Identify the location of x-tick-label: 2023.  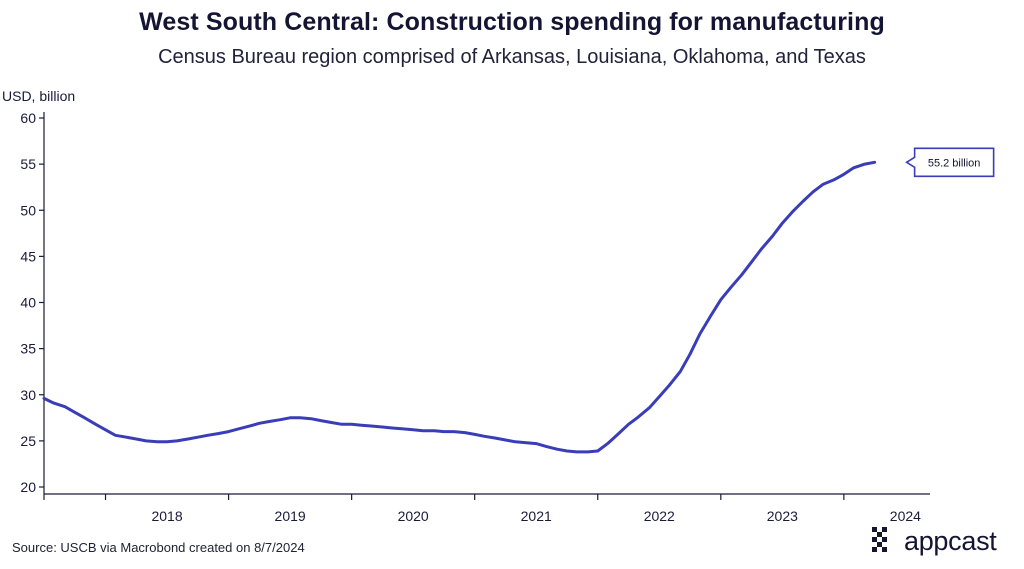
(782, 516).